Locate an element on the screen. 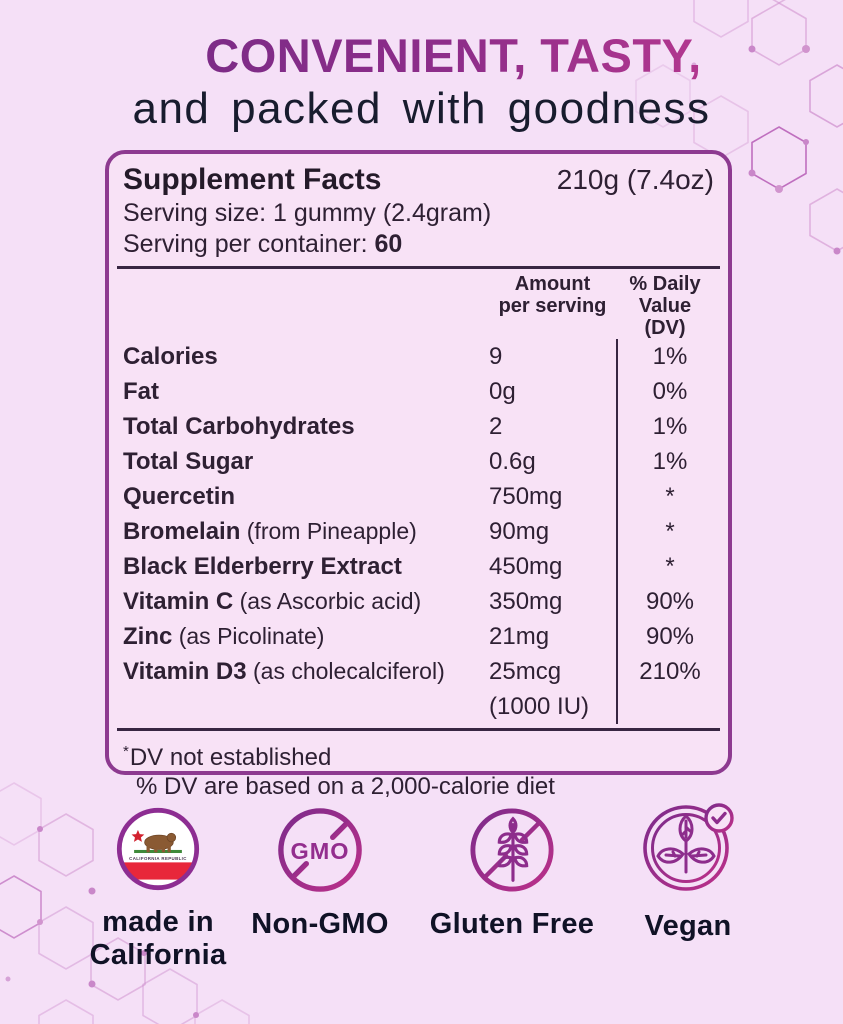 This screenshot has width=843, height=1024. headline-sub: and packed with goodness is located at coordinates (421, 108).